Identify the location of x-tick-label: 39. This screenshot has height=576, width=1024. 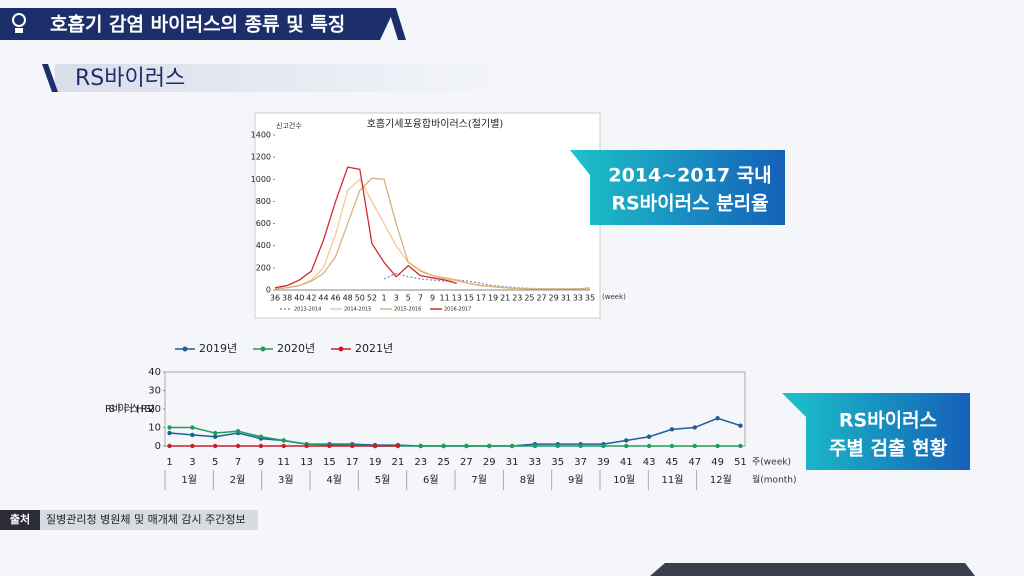
(603, 462).